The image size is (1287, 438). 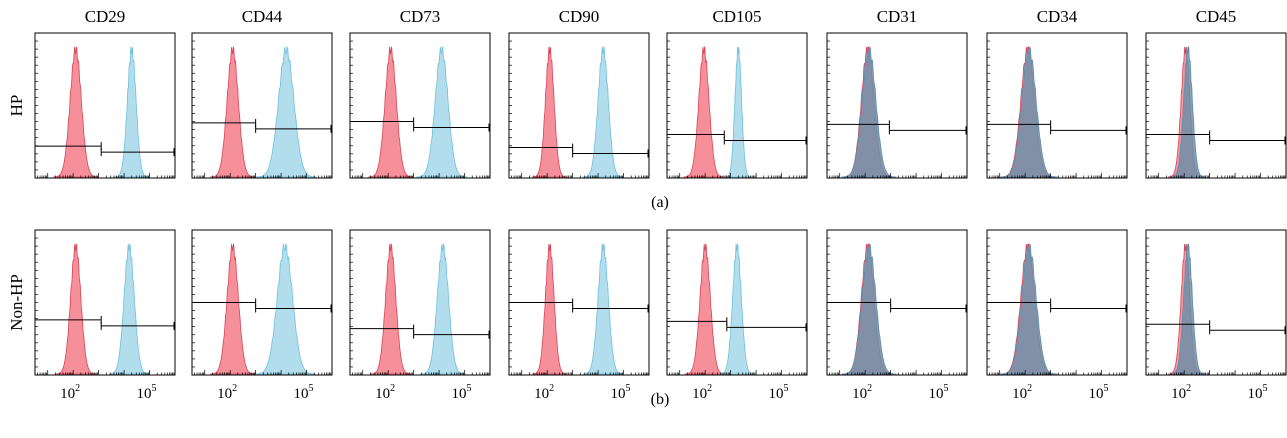 I want to click on column-header-cd73: CD73, so click(x=420, y=16).